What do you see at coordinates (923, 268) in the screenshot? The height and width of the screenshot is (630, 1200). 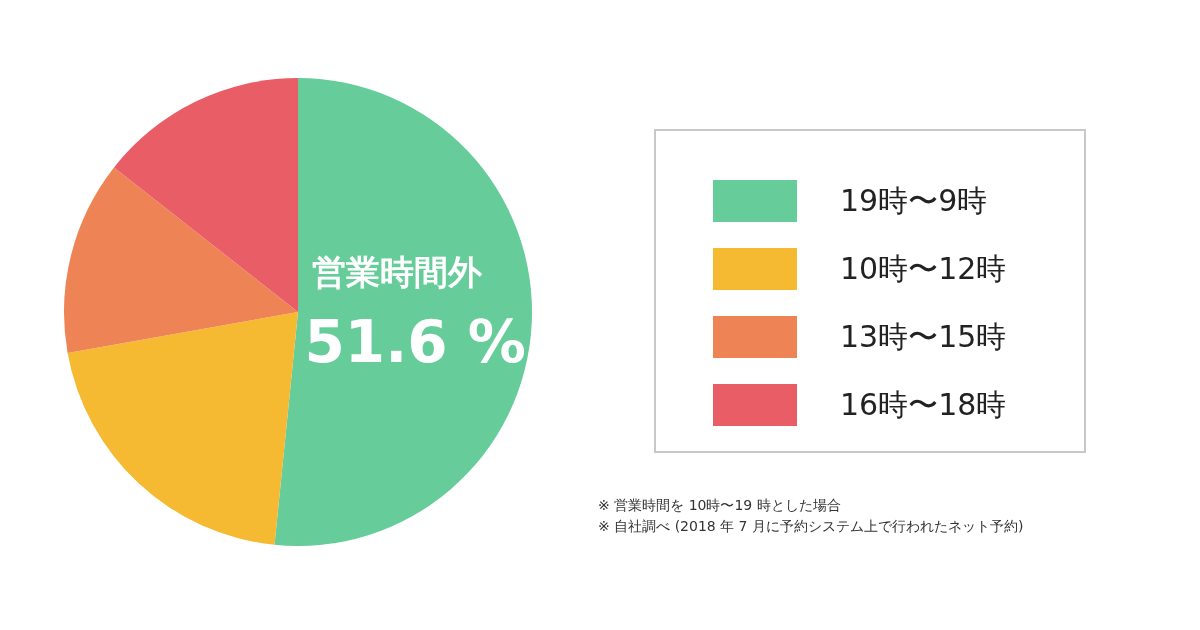 I see `legend-label: 10時〜12時` at bounding box center [923, 268].